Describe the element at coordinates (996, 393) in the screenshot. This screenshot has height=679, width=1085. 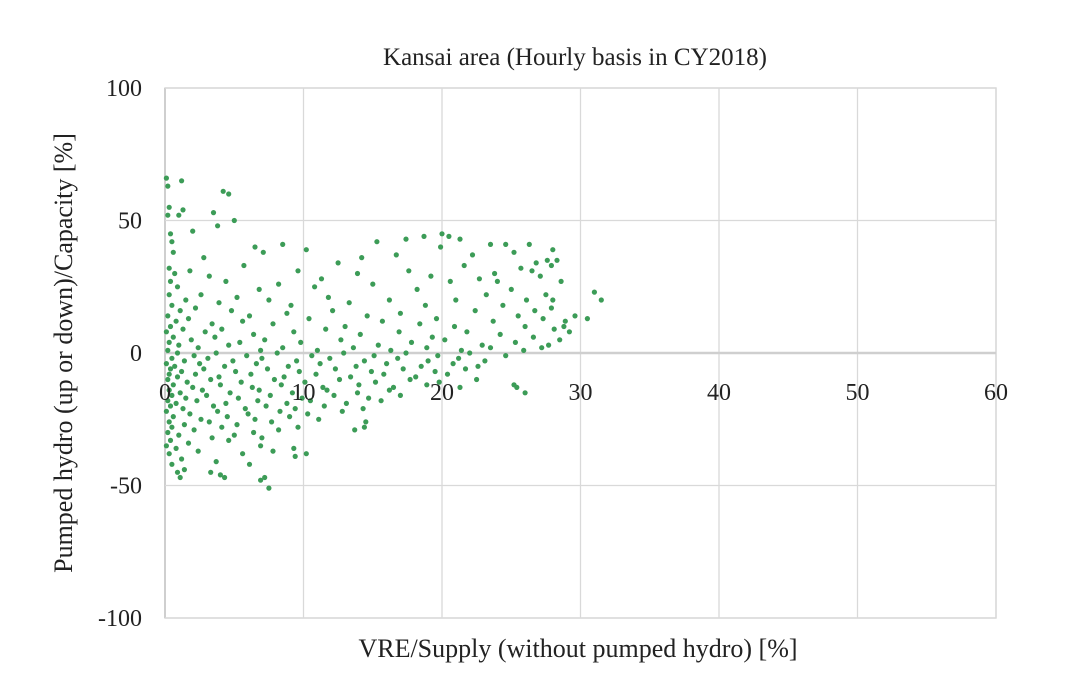
I see `x-tick-label: 60` at that location.